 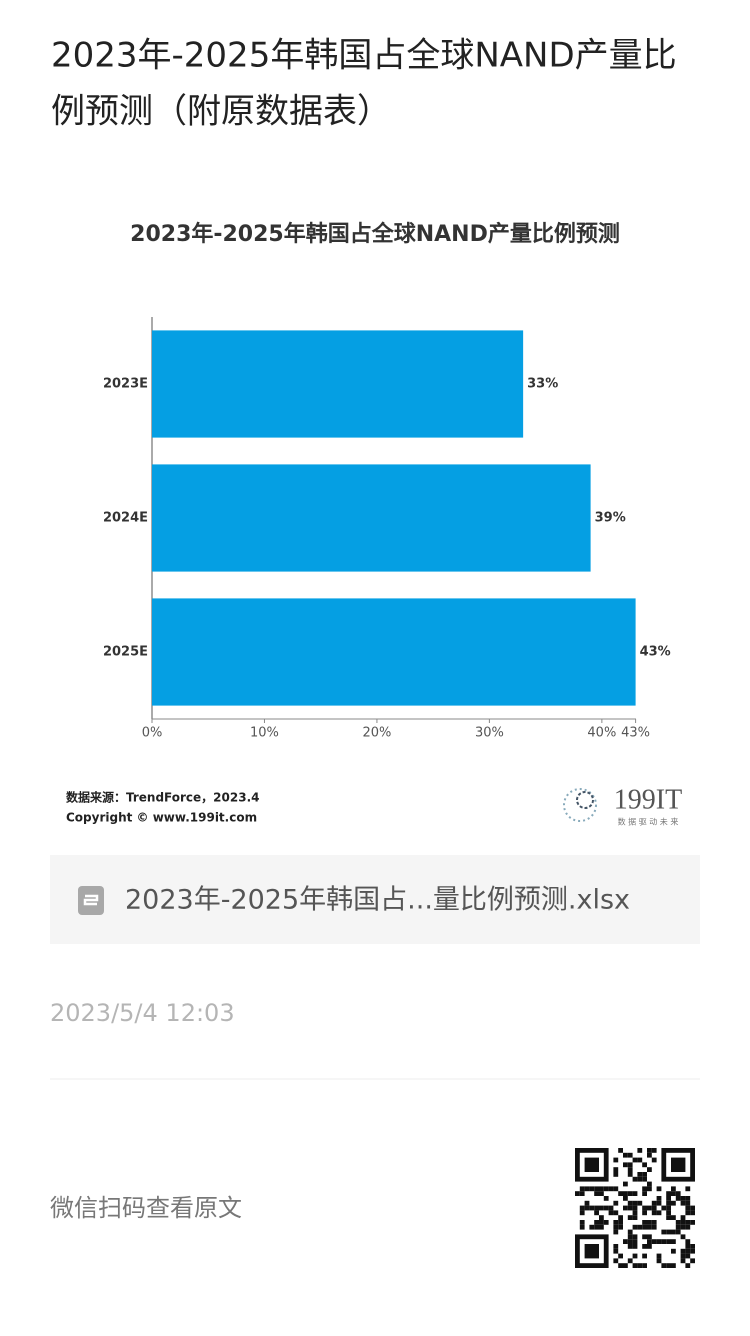 What do you see at coordinates (601, 733) in the screenshot?
I see `x-tick-label: 40%` at bounding box center [601, 733].